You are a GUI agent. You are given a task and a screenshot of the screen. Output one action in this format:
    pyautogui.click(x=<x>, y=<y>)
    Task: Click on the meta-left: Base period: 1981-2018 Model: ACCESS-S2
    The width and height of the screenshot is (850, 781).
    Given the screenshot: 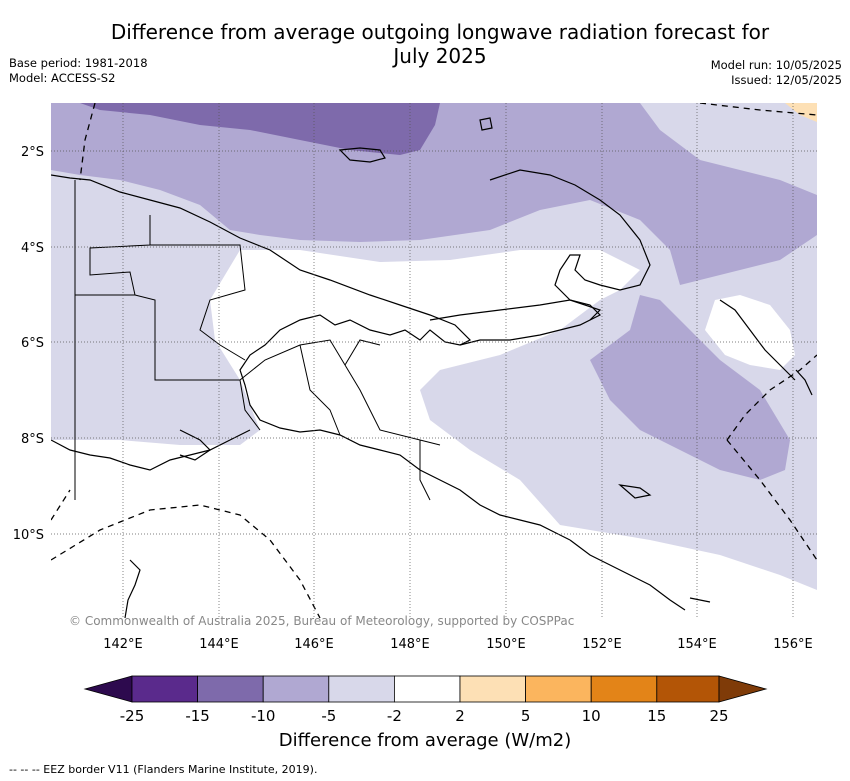 What is the action you would take?
    pyautogui.click(x=78, y=71)
    